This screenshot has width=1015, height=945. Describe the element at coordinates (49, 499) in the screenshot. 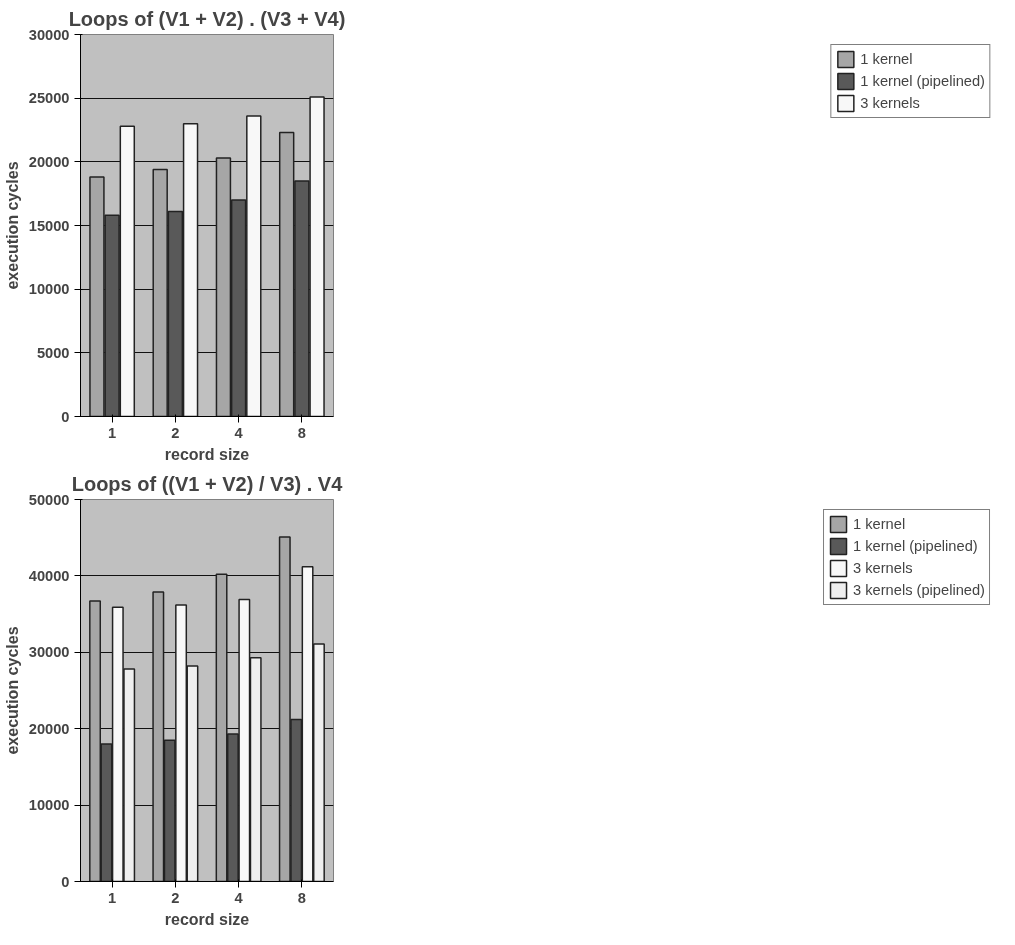

I see `y-tick-label: 50000` at that location.